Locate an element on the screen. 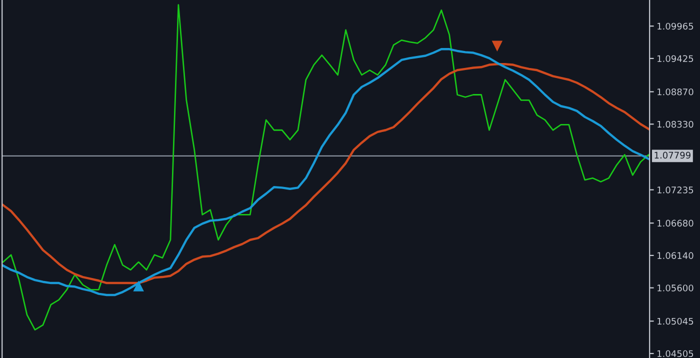 The image size is (700, 358). y-tick-label: 1.06680 is located at coordinates (676, 223).